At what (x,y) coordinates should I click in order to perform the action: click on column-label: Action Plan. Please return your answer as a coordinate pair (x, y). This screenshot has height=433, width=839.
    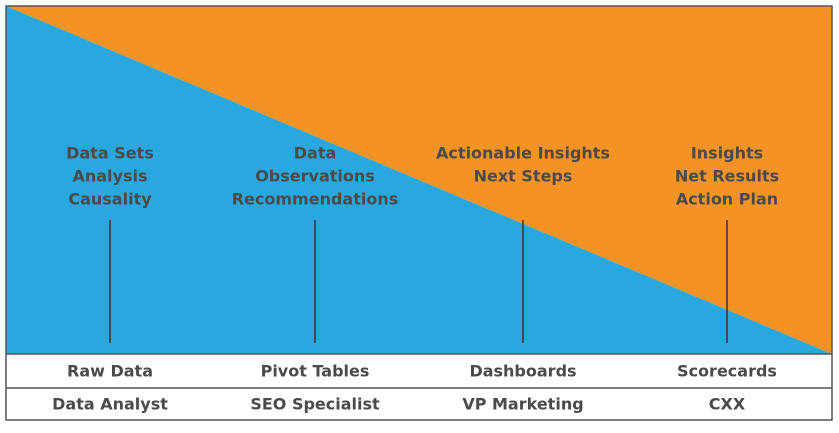
    Looking at the image, I should click on (727, 199).